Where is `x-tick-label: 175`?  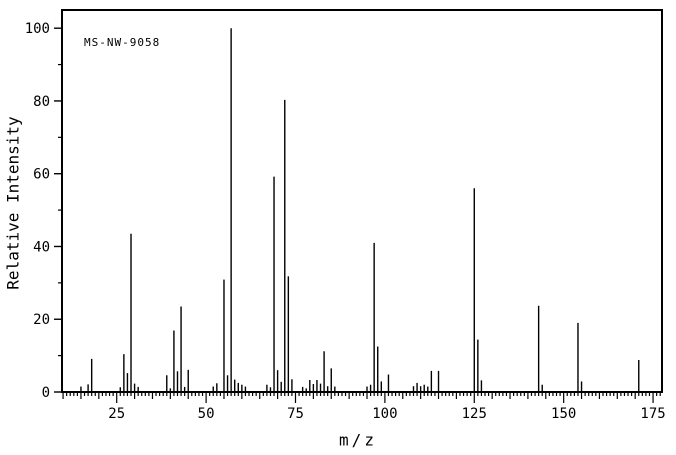 x-tick-label: 175 is located at coordinates (652, 414).